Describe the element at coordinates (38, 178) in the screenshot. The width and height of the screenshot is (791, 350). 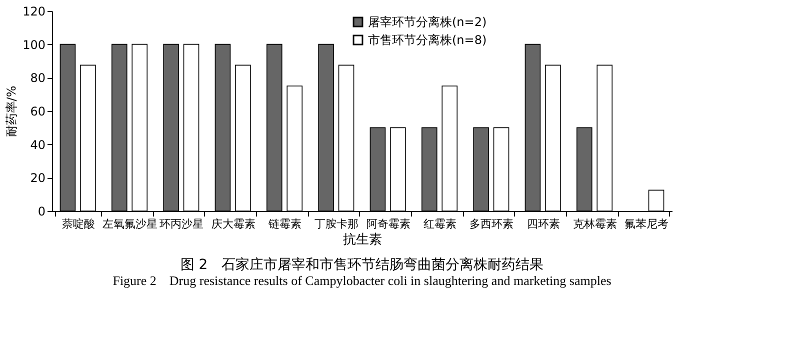
I see `y-tick-label: 20` at that location.